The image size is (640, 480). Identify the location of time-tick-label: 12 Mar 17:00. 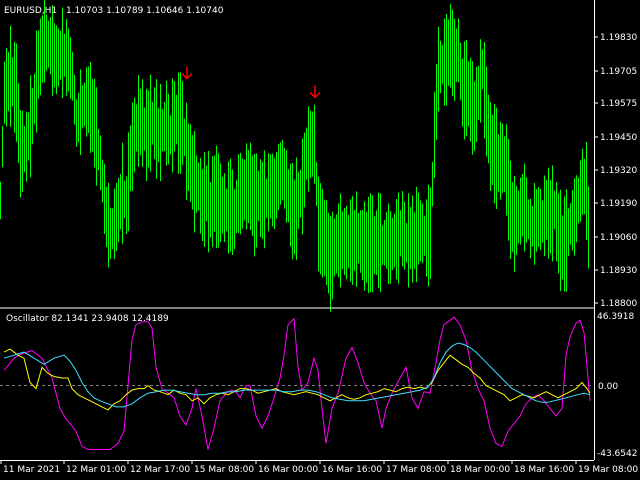
(160, 470).